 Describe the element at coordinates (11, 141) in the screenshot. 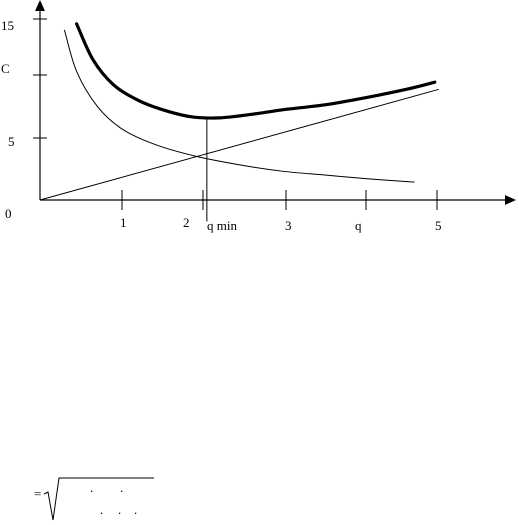

I see `y-label-5: 5` at that location.